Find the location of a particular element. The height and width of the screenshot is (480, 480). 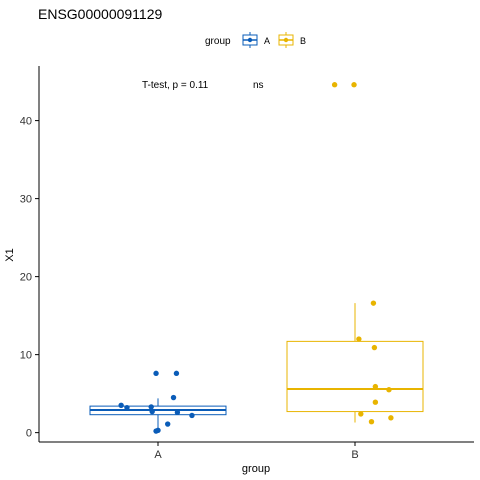

y-axis-ticks: 0 10 20 30 40 is located at coordinates (29, 278).